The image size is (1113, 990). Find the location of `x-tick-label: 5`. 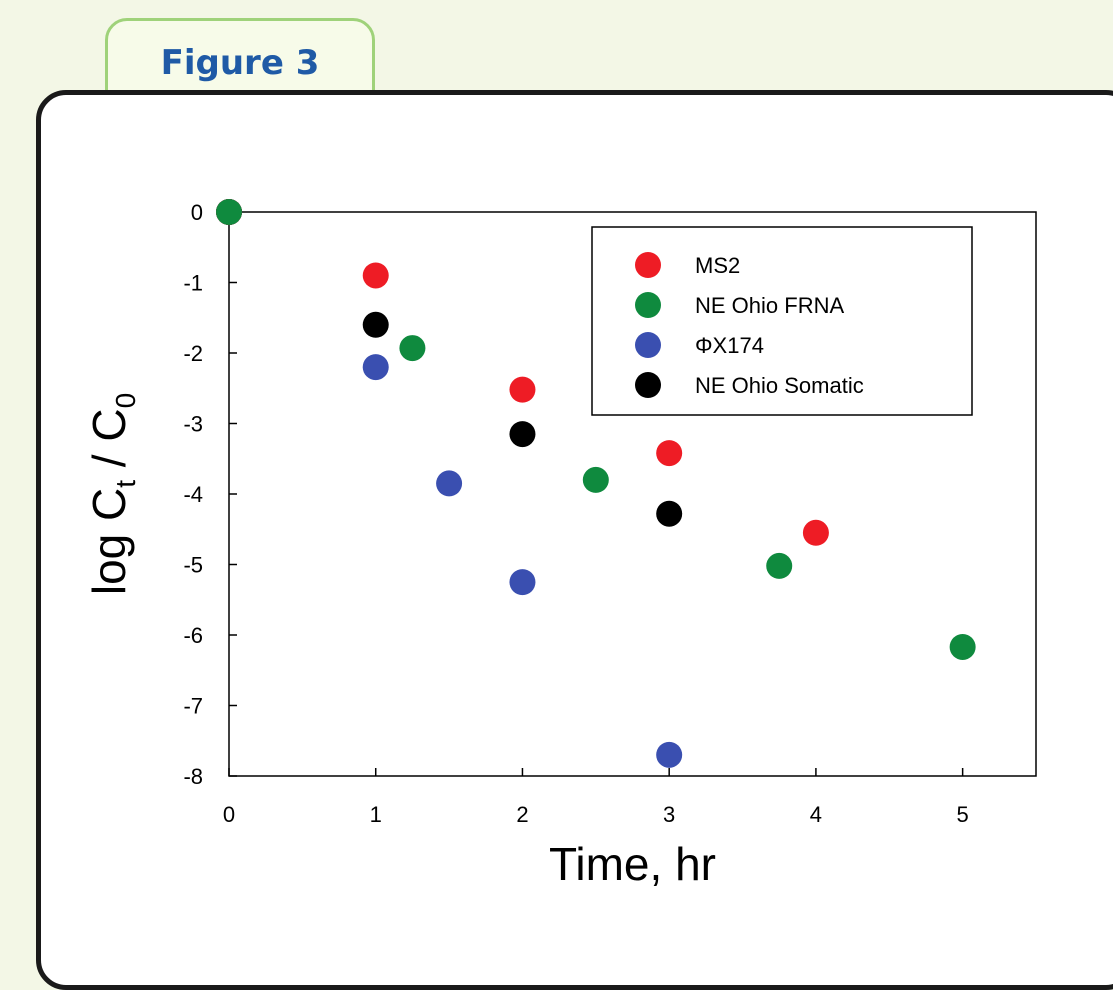

x-tick-label: 5 is located at coordinates (963, 814).